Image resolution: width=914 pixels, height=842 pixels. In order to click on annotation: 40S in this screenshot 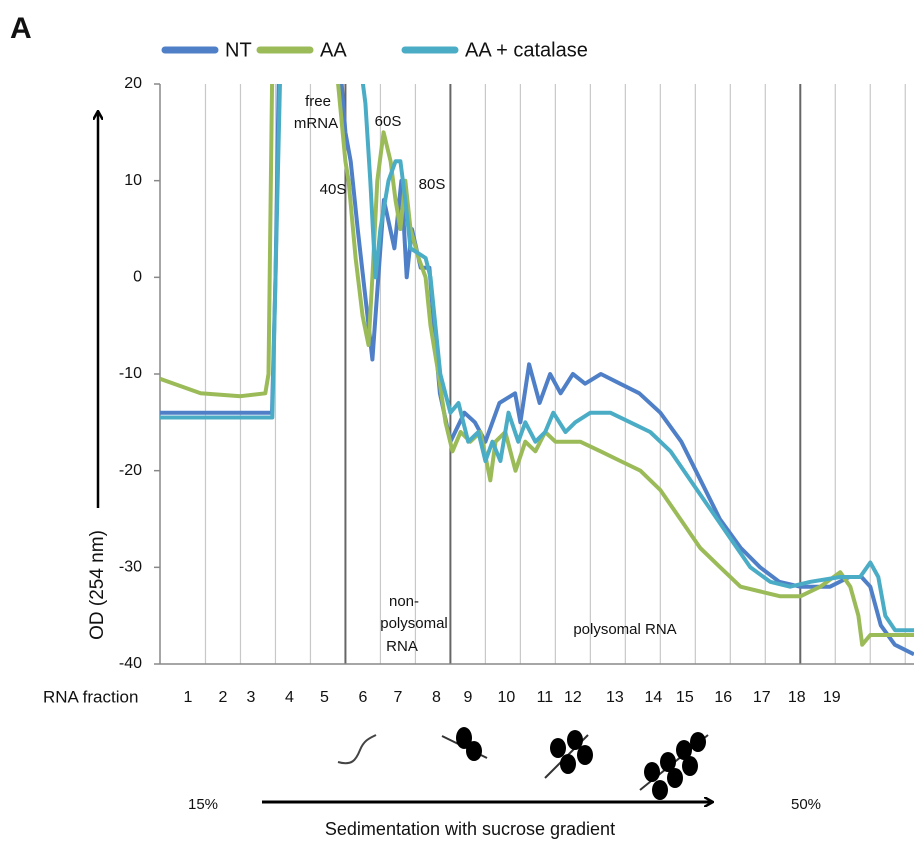, I will do `click(333, 189)`.